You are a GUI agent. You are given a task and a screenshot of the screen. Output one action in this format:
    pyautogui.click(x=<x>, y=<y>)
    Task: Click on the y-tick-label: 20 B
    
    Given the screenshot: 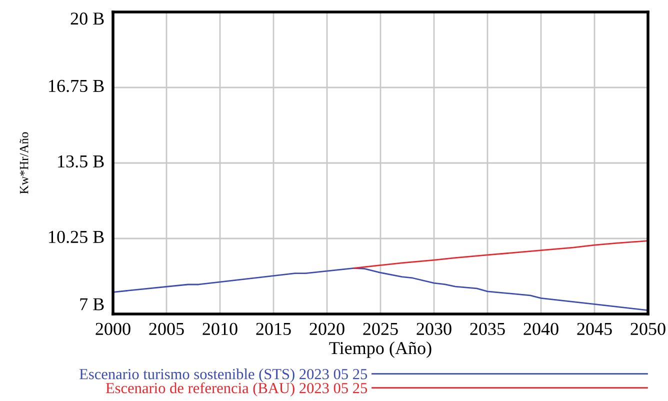 What is the action you would take?
    pyautogui.click(x=87, y=18)
    